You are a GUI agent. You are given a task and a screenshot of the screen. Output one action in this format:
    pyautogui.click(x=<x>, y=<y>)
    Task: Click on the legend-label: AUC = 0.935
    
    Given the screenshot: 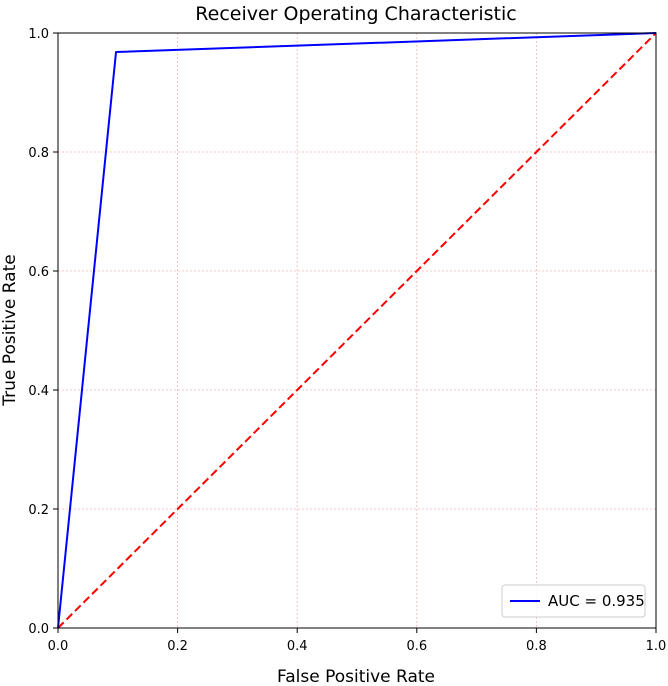 What is the action you would take?
    pyautogui.click(x=596, y=601)
    